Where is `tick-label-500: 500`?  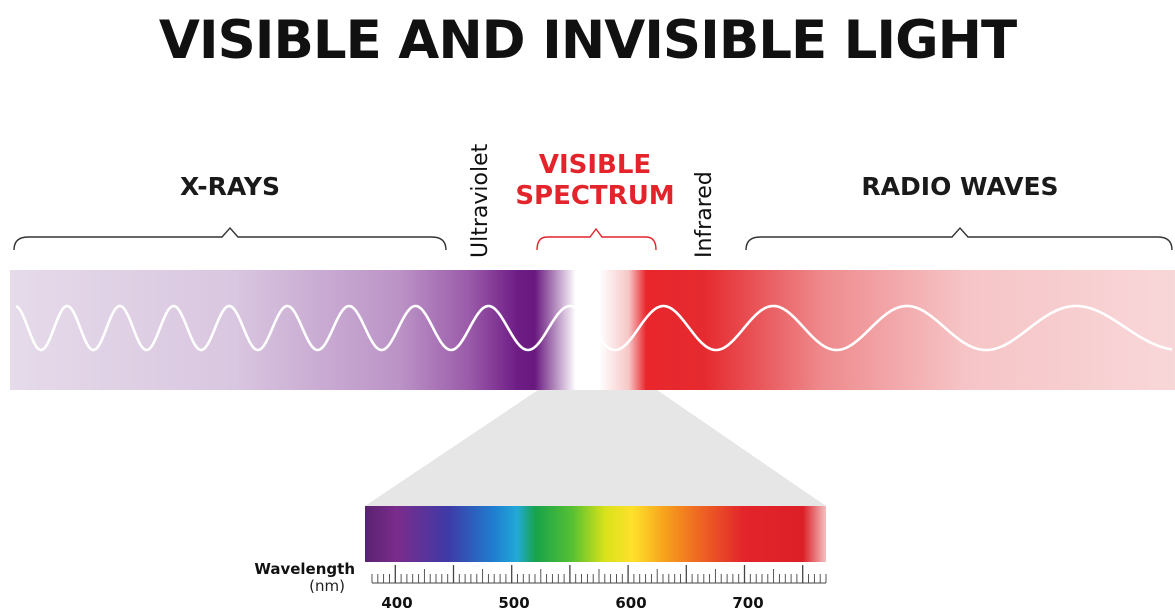 tick-label-500: 500 is located at coordinates (514, 603).